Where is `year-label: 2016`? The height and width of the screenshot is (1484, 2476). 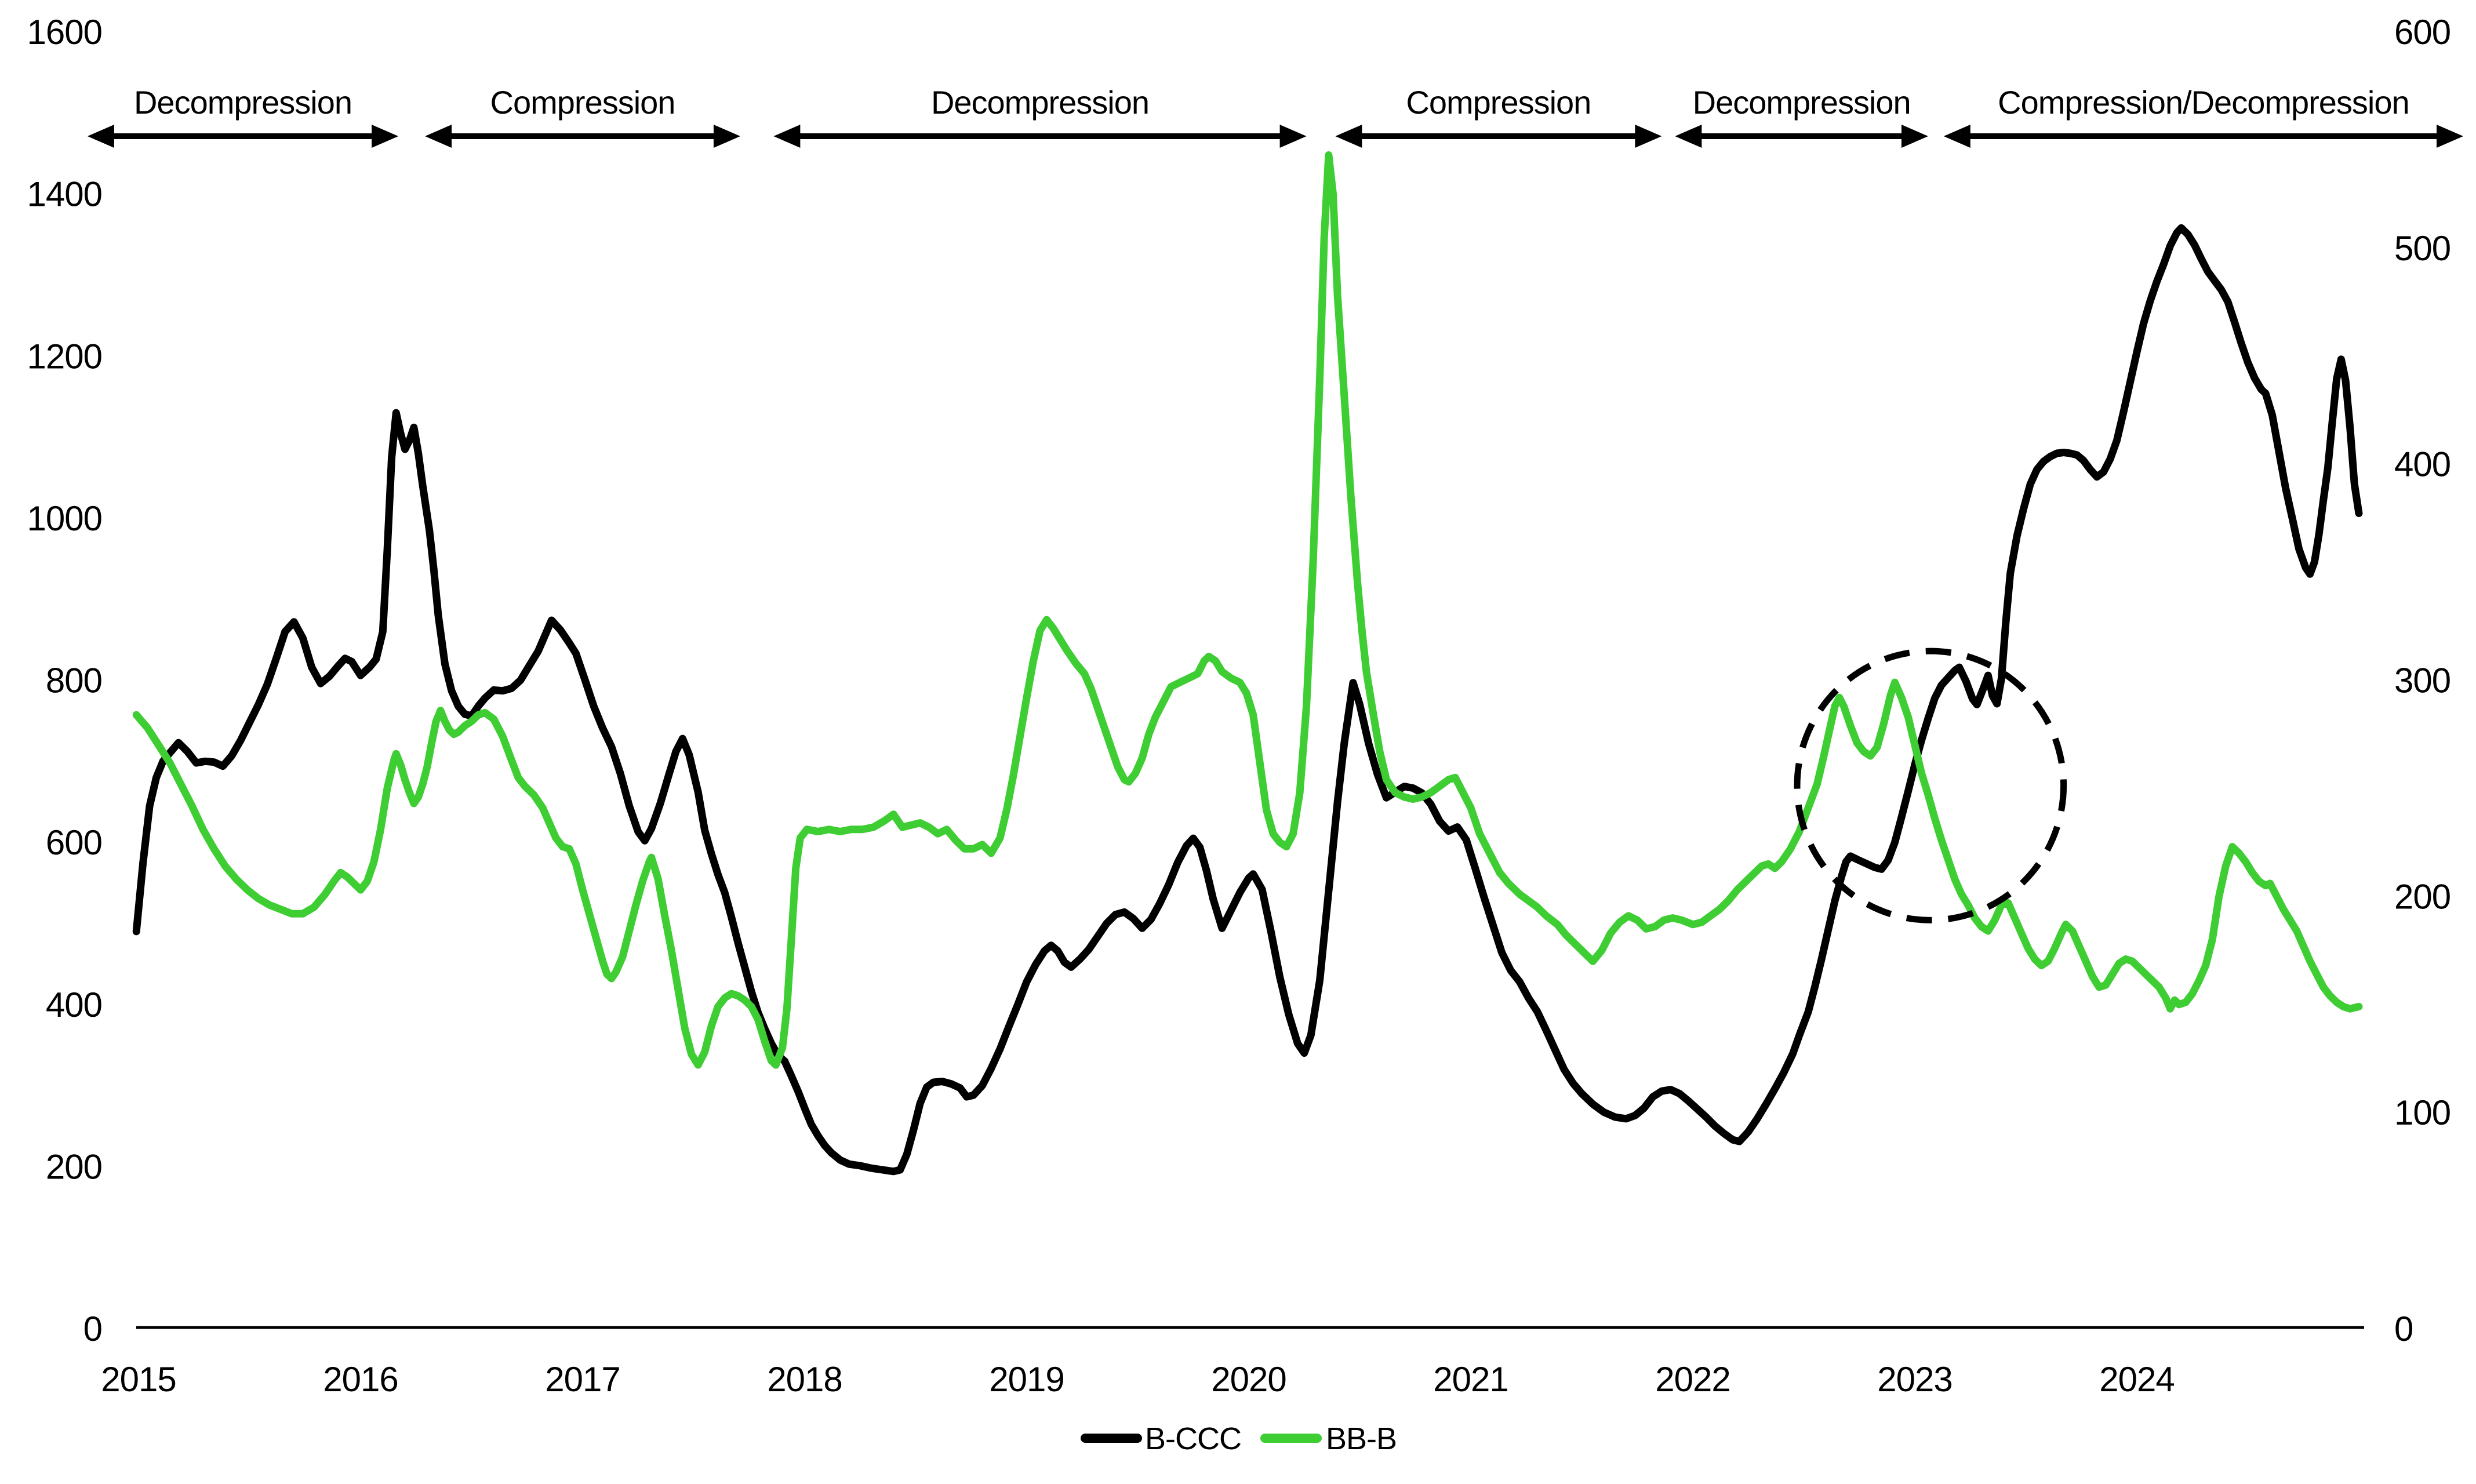
year-label: 2016 is located at coordinates (360, 1380).